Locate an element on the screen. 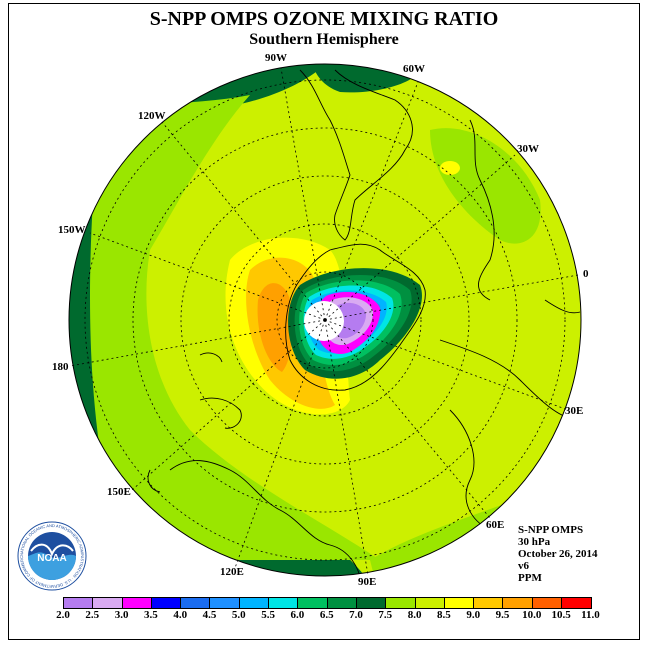 The image size is (648, 648). lon-label-60e: 60E is located at coordinates (495, 525).